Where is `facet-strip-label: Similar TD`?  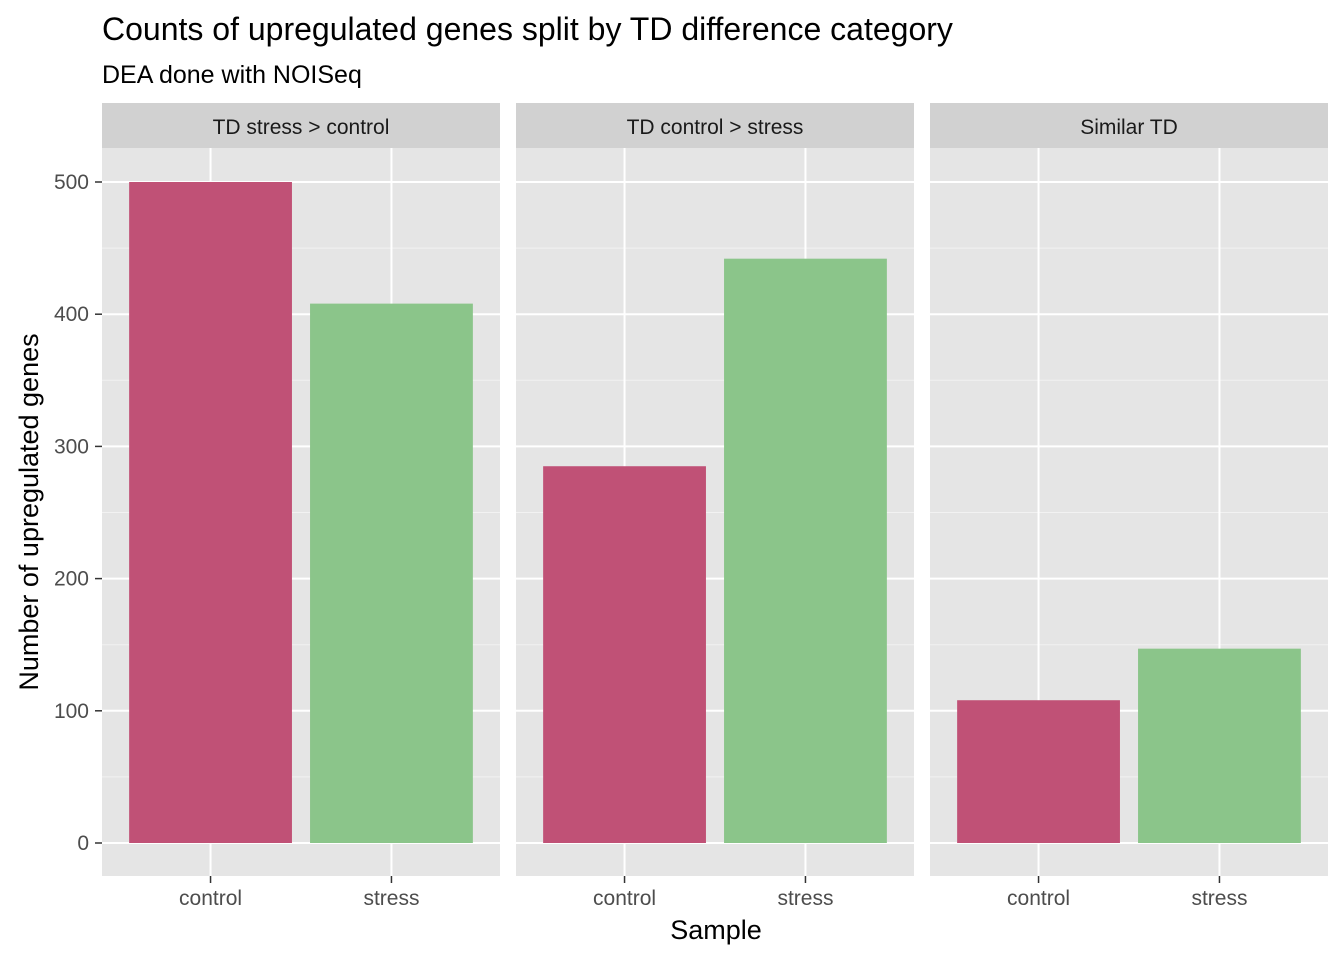
facet-strip-label: Similar TD is located at coordinates (1129, 127).